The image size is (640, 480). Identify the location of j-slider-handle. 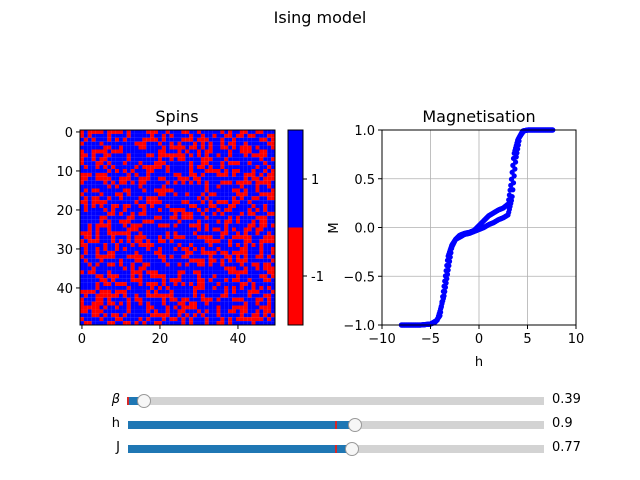
(352, 449).